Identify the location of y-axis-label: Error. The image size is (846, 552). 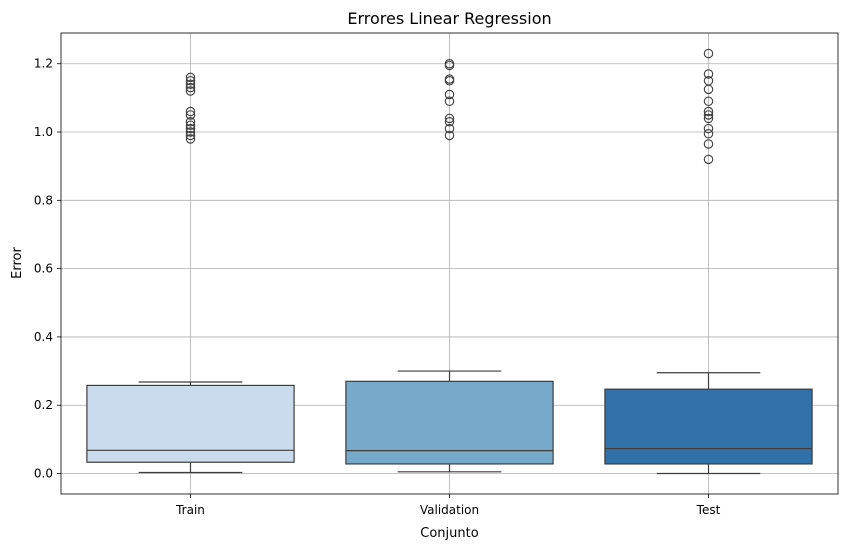
(17, 263).